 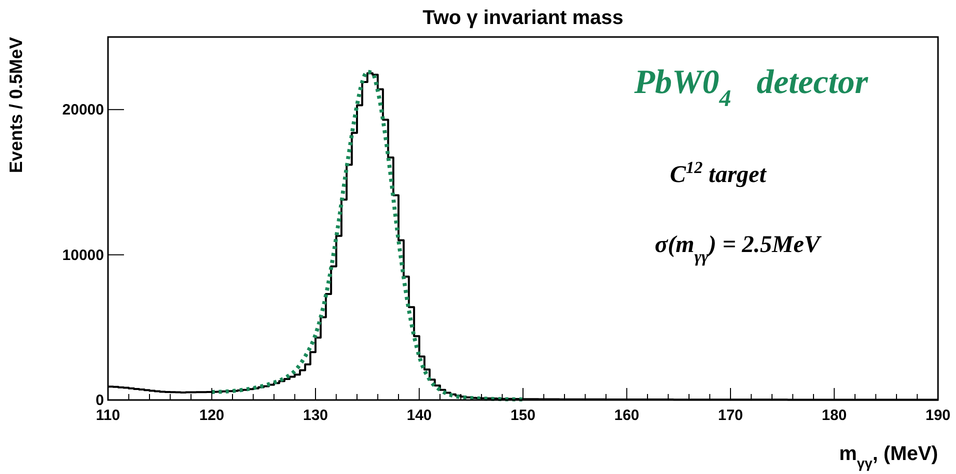 I want to click on x-tick-label: 140, so click(x=419, y=415).